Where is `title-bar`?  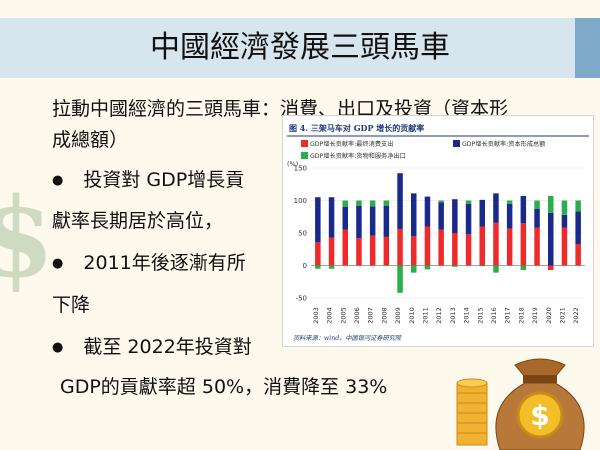
title-bar is located at coordinates (300, 48).